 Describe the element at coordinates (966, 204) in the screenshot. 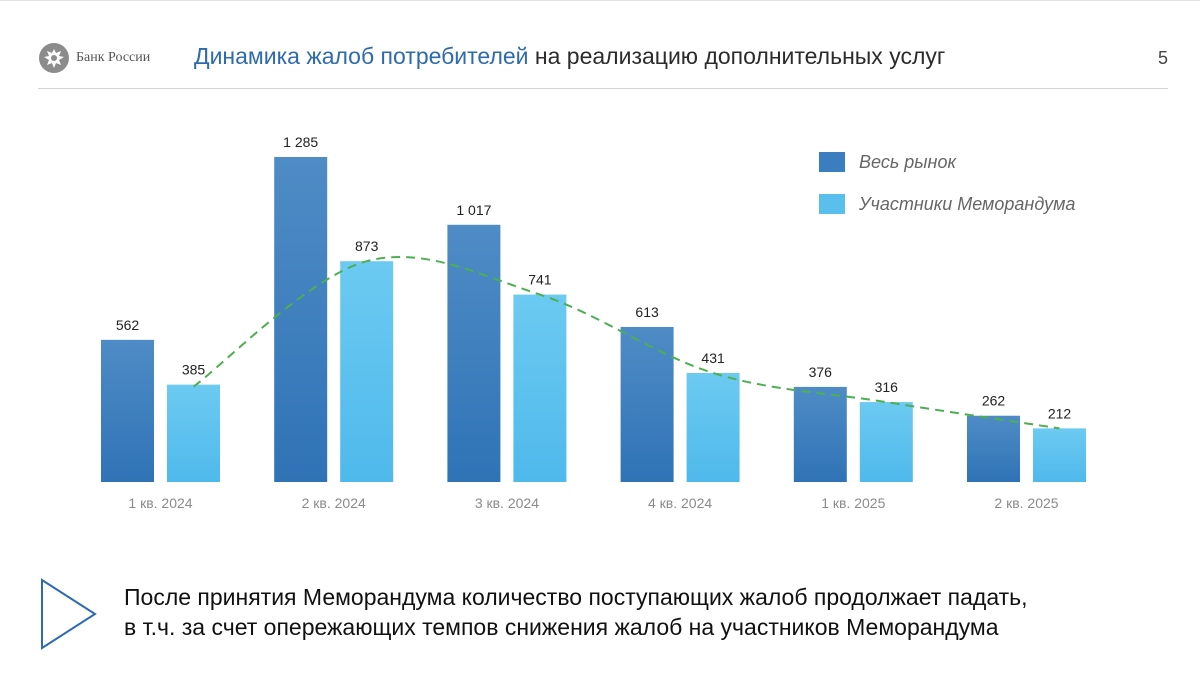

I see `legend-label-1: Участники Меморандума` at that location.